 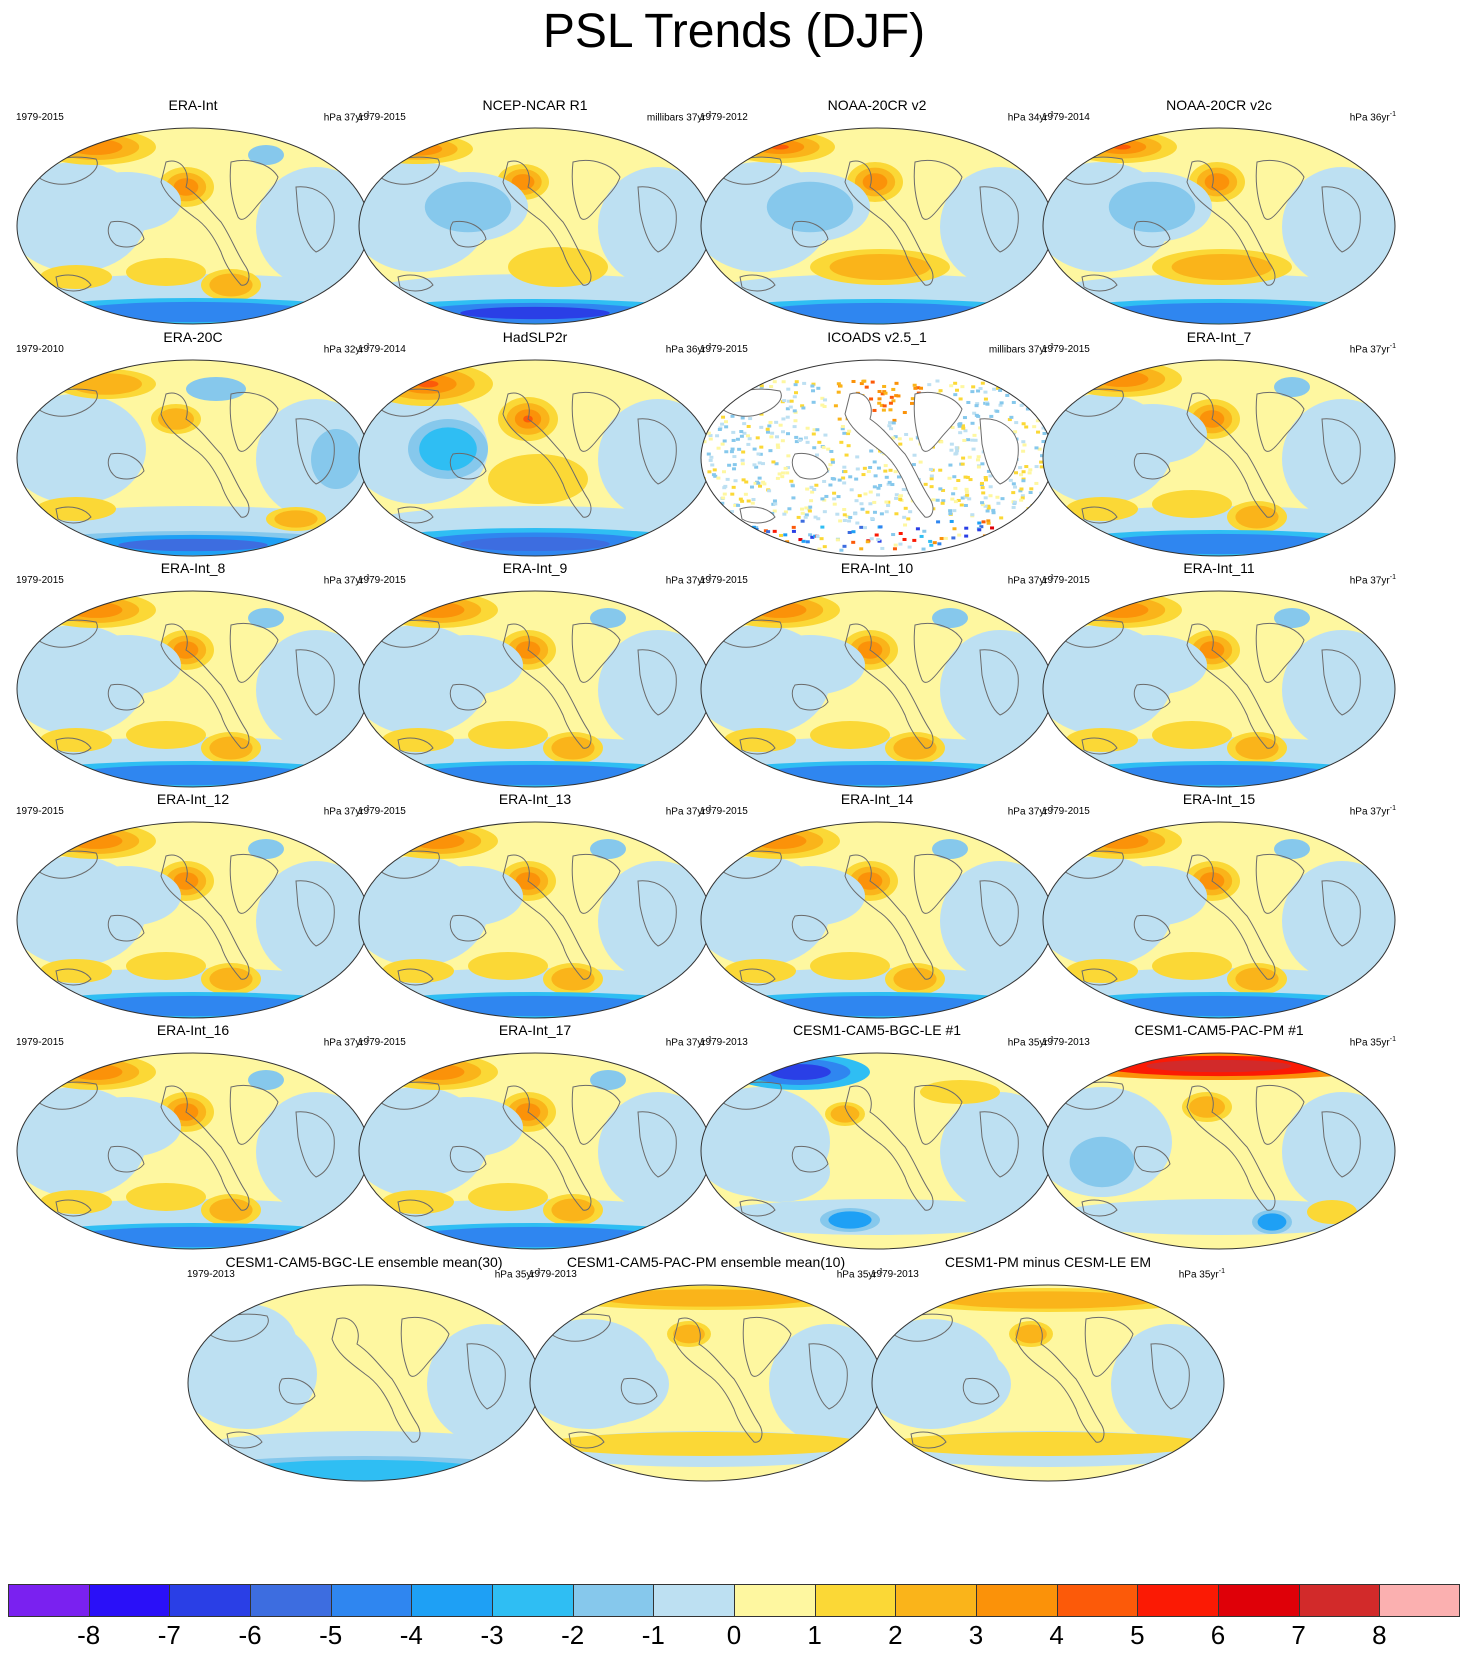 What do you see at coordinates (250, 1635) in the screenshot?
I see `colorbar-tick-label: -6` at bounding box center [250, 1635].